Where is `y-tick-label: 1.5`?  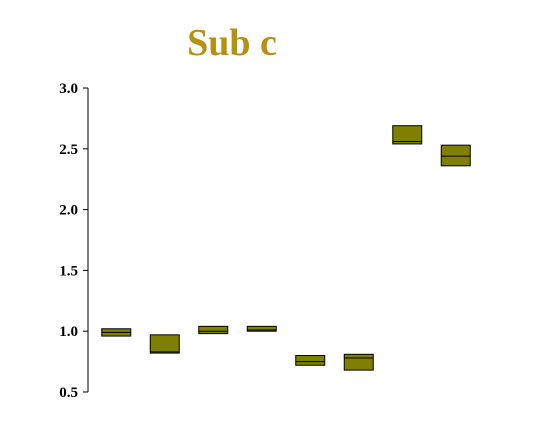 y-tick-label: 1.5 is located at coordinates (68, 271).